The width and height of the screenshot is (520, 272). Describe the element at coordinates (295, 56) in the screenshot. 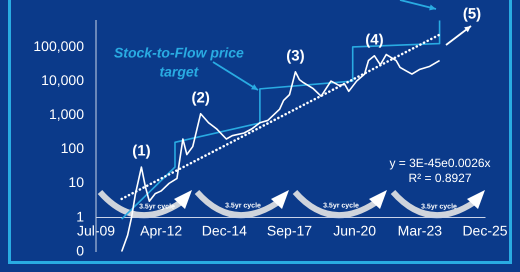

I see `annotation: (3)` at that location.